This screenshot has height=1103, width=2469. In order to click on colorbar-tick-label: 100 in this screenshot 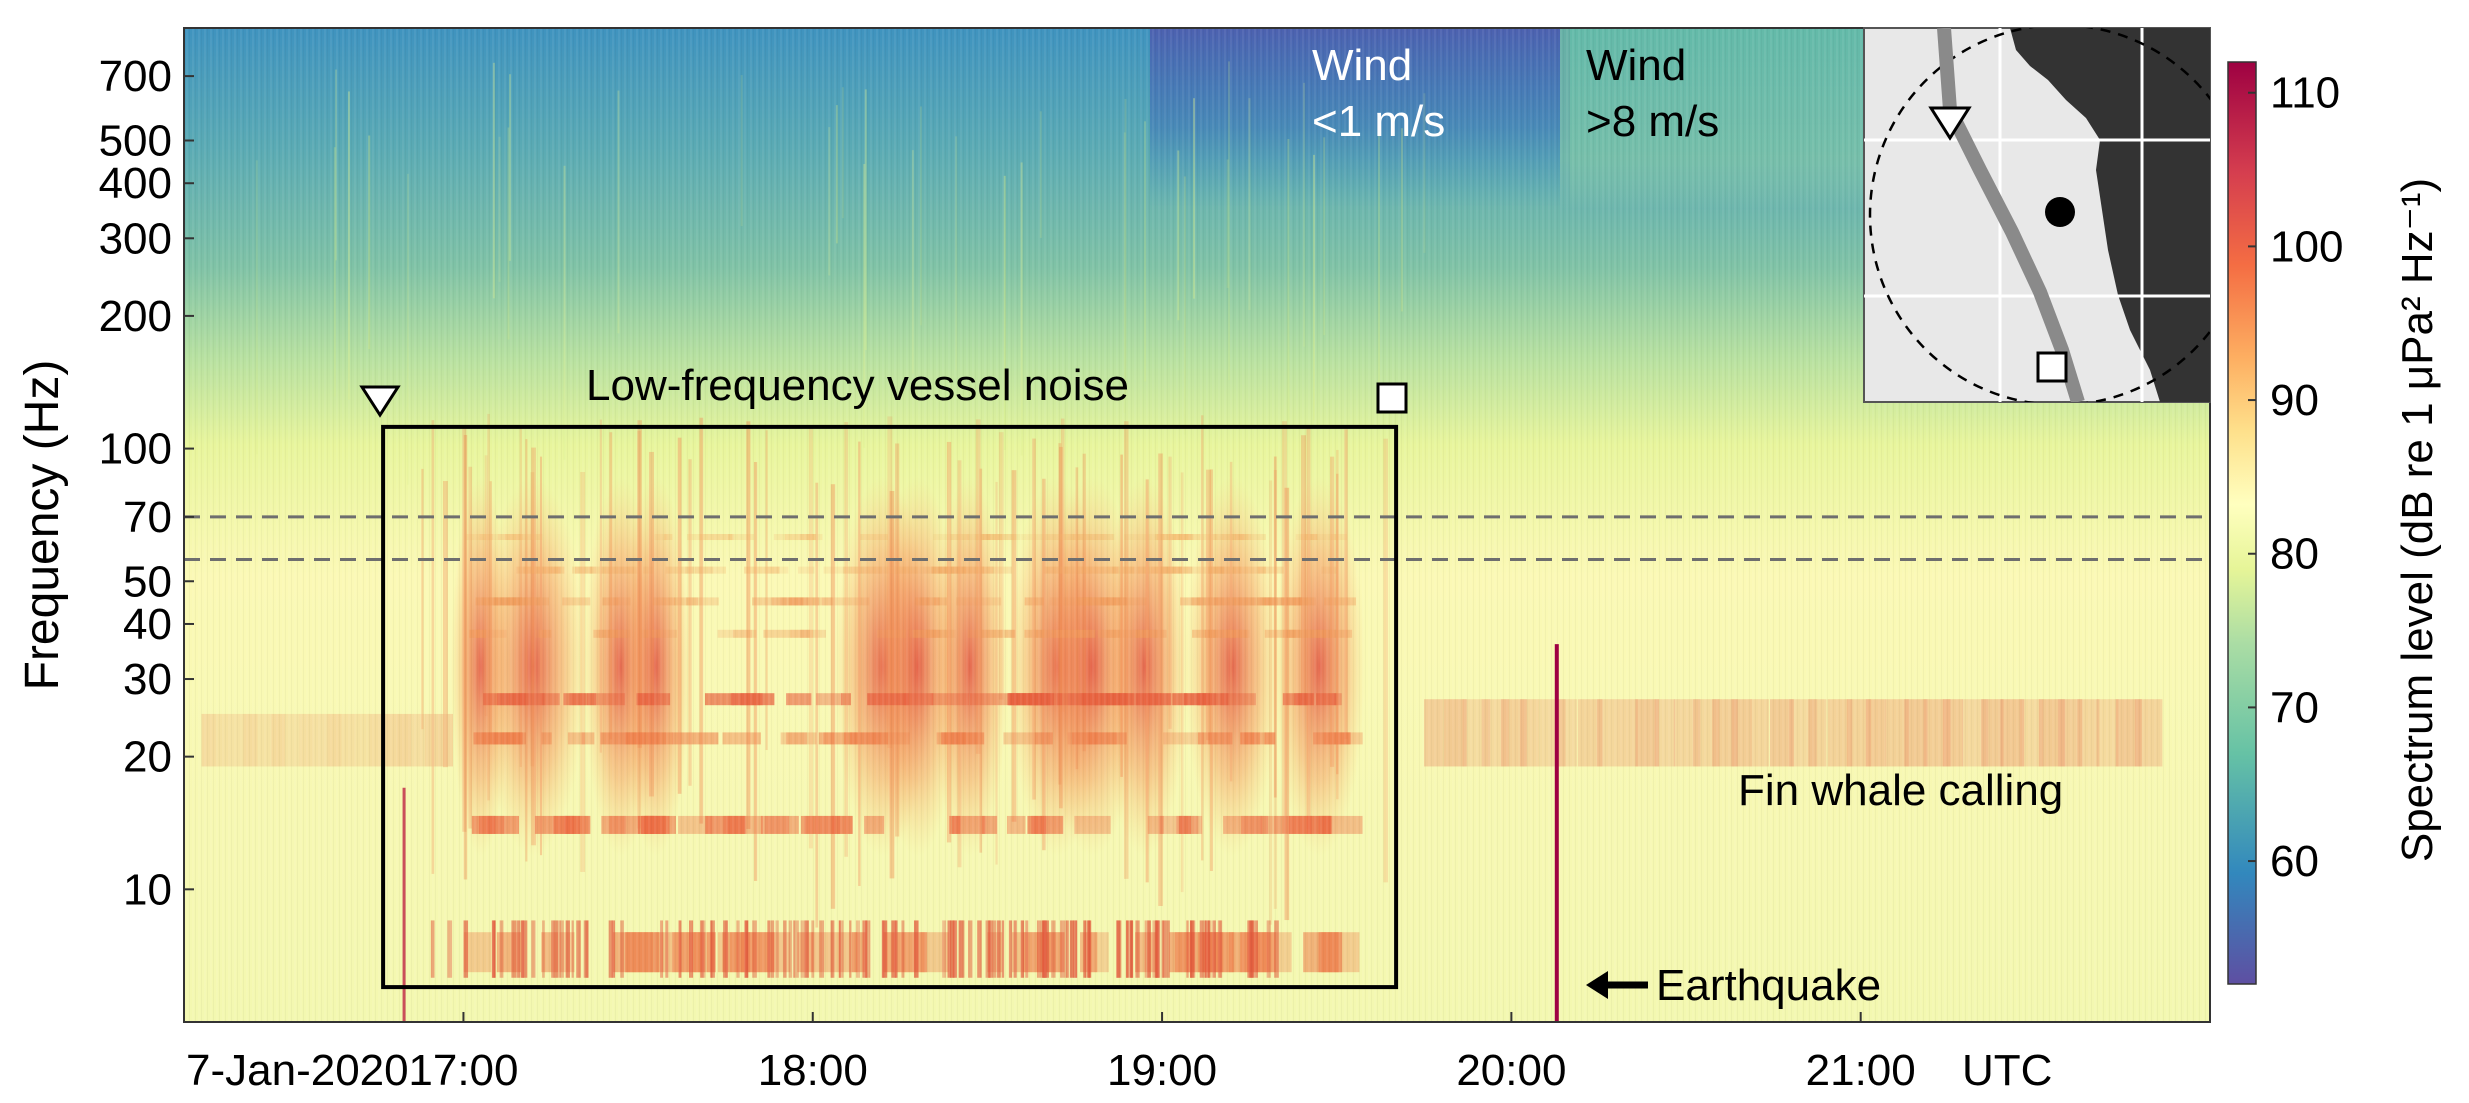, I will do `click(2306, 246)`.